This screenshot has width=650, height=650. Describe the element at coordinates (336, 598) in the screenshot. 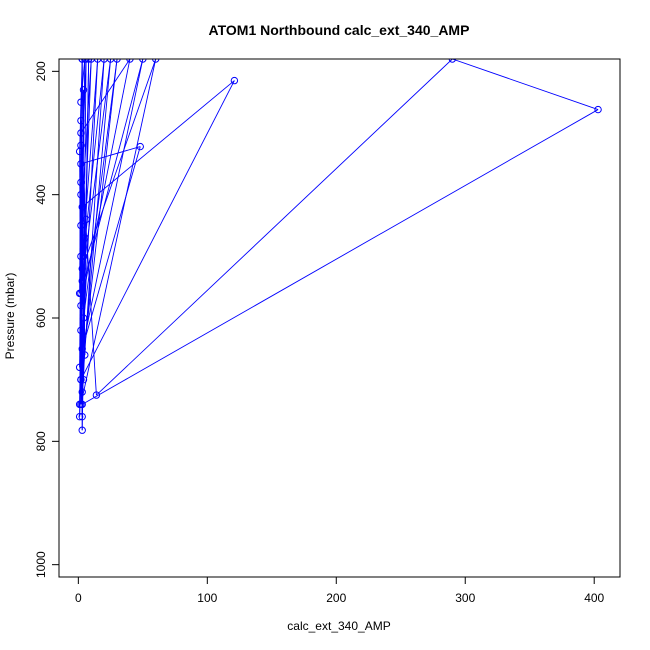

I see `x-tick-label: 200` at that location.